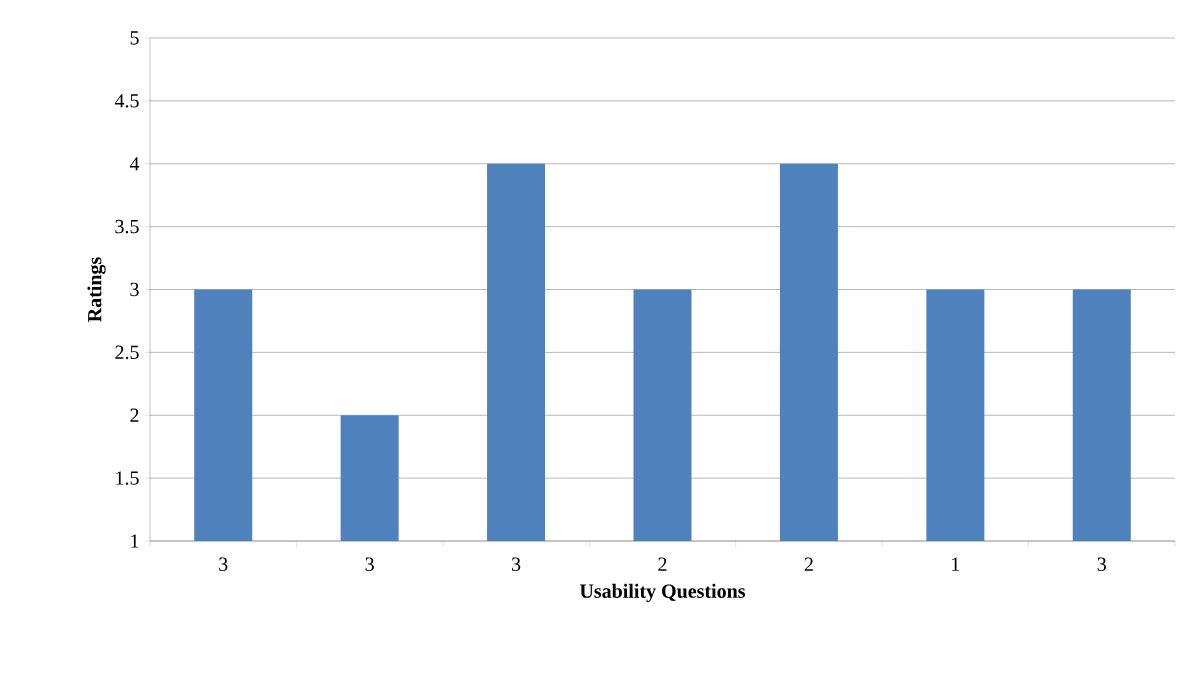 The height and width of the screenshot is (675, 1196). I want to click on y-tick-label: 4, so click(134, 164).